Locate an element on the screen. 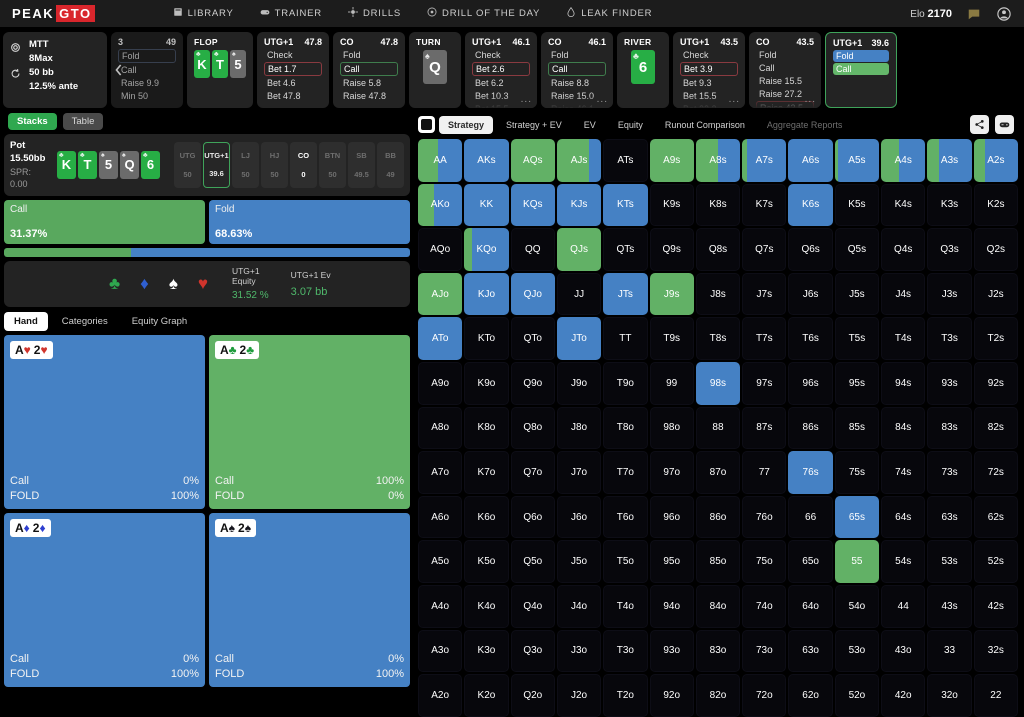  spade-filter-icon: ♠ is located at coordinates (173, 284).